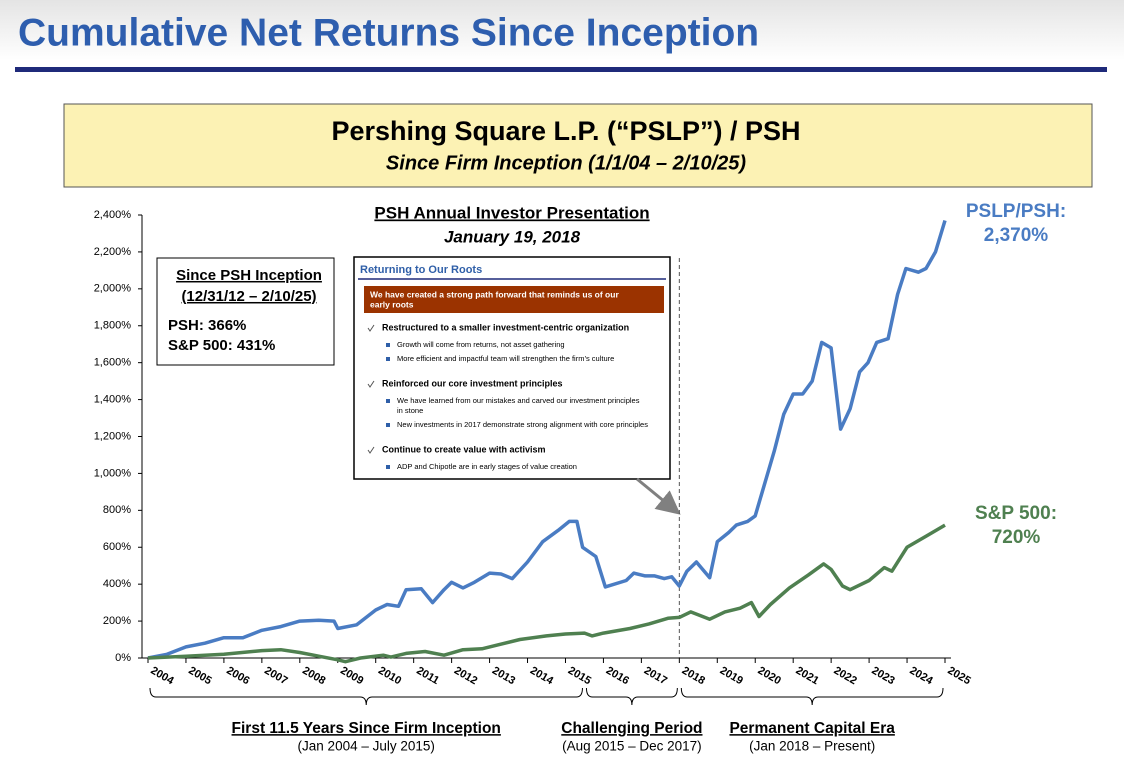 This screenshot has width=1124, height=760. I want to click on y-tick-label: 1,800%, so click(113, 326).